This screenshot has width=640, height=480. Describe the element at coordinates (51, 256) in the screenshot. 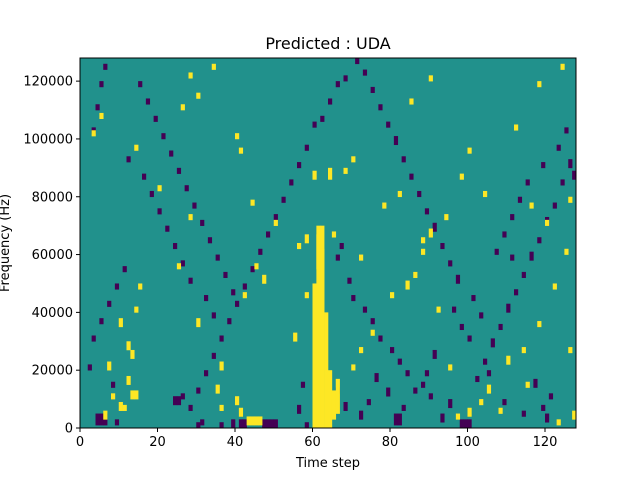

I see `y-axis: 0 20000 40000 60000 80000 100000 120000` at that location.